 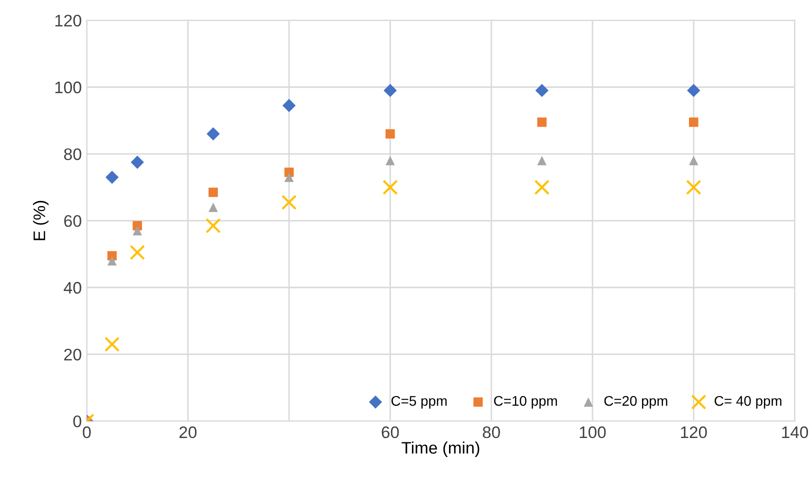 What do you see at coordinates (748, 402) in the screenshot?
I see `legend-label: C= 40 ppm` at bounding box center [748, 402].